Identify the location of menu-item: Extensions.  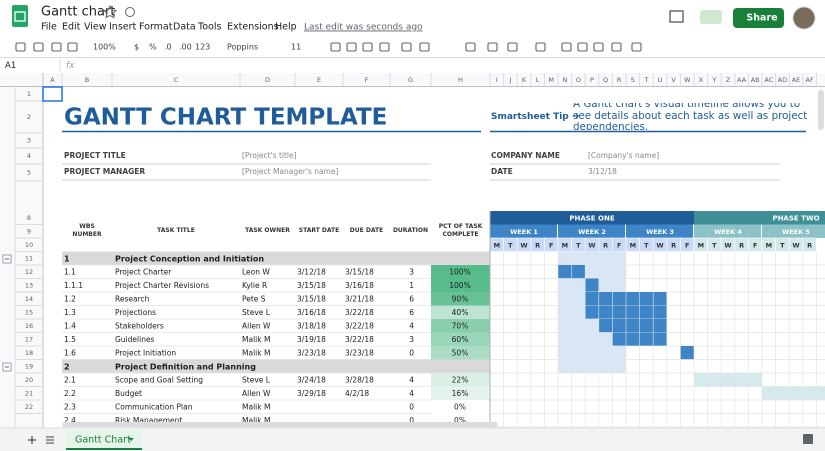
(253, 27).